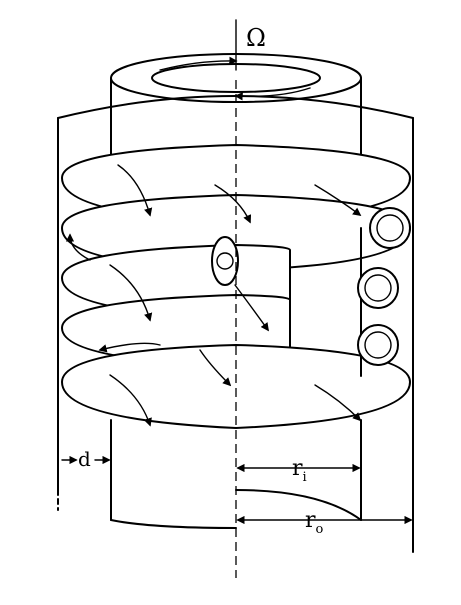 The width and height of the screenshot is (461, 605). I want to click on rotation-arrows, so click(235, 78).